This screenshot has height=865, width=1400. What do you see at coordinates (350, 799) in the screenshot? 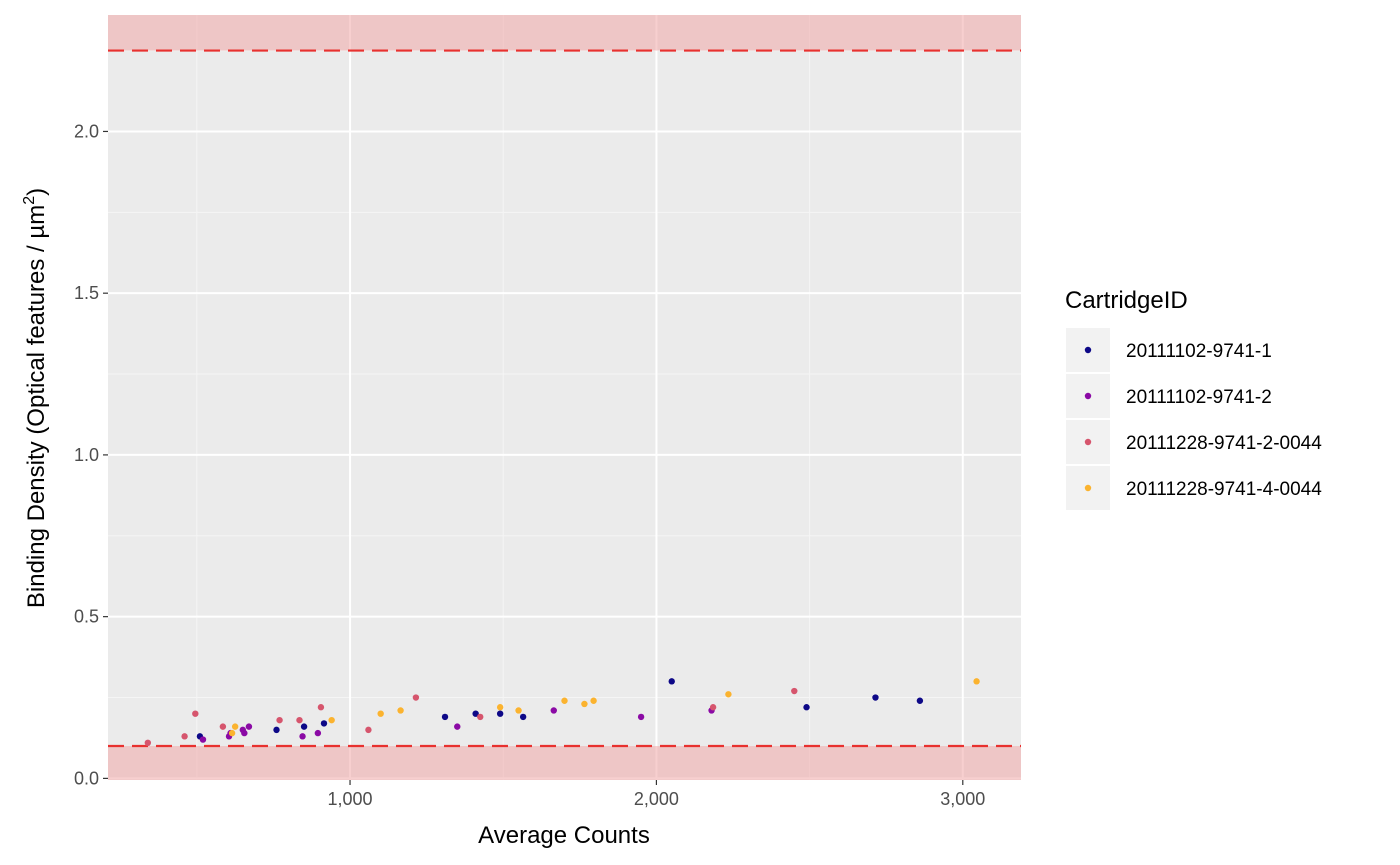
I see `x-tick-label: 1,000` at bounding box center [350, 799].